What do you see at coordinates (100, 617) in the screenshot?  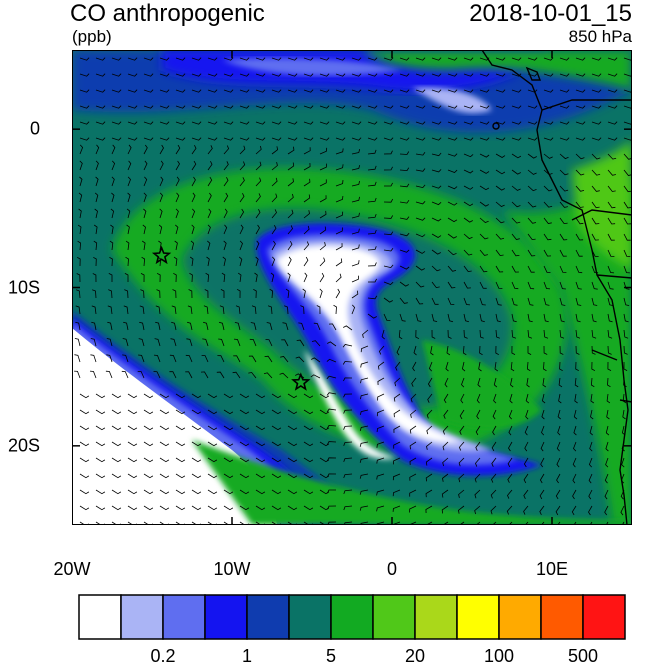 I see `colorbar-box` at bounding box center [100, 617].